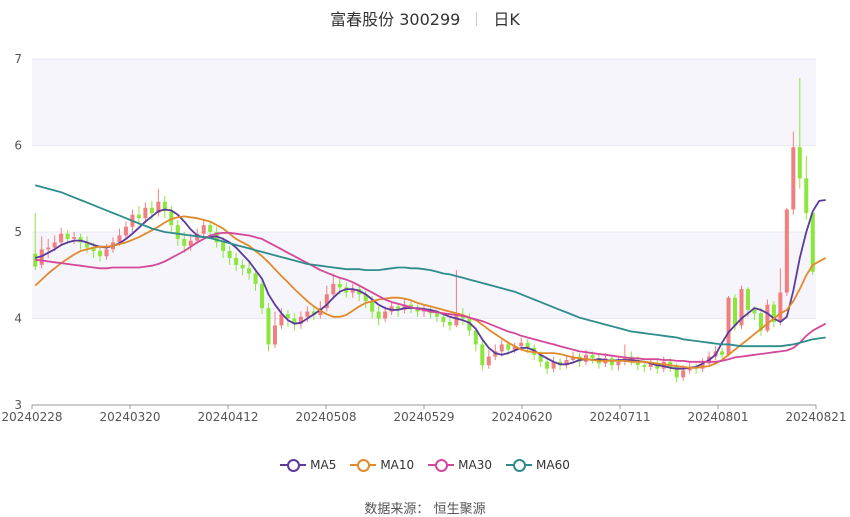 The height and width of the screenshot is (517, 850). Describe the element at coordinates (425, 507) in the screenshot. I see `data-source: 数据来源： 恒生聚源` at that location.